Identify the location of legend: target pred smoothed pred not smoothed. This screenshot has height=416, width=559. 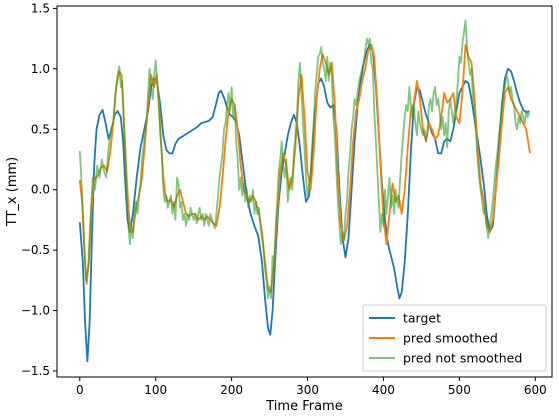
(454, 338).